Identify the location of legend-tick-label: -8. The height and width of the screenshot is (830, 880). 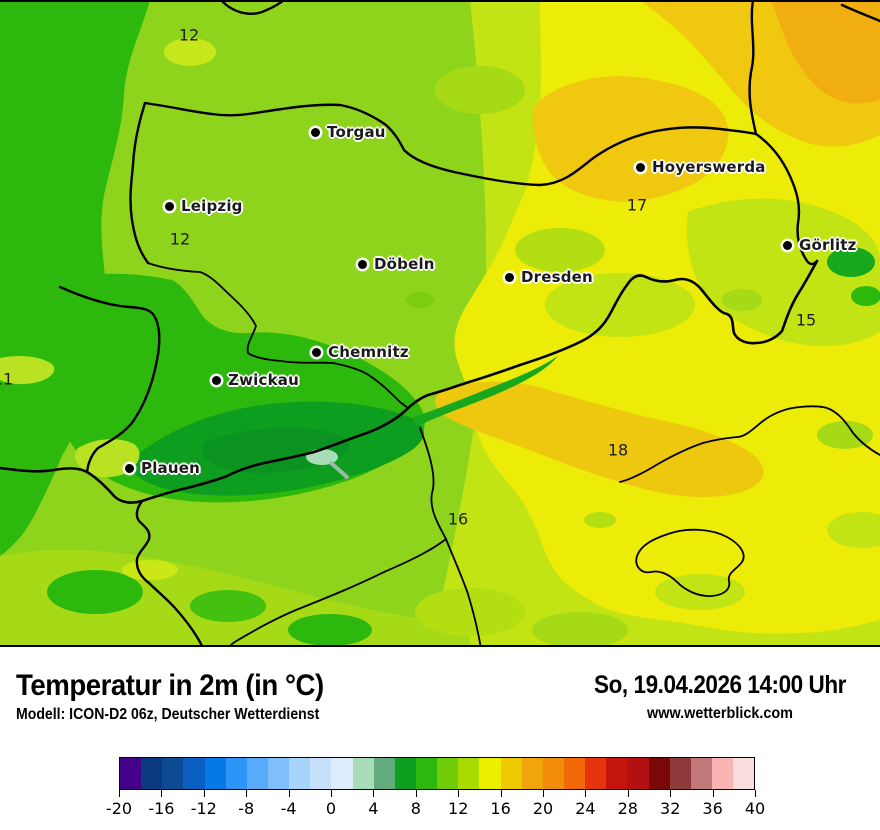
(246, 808).